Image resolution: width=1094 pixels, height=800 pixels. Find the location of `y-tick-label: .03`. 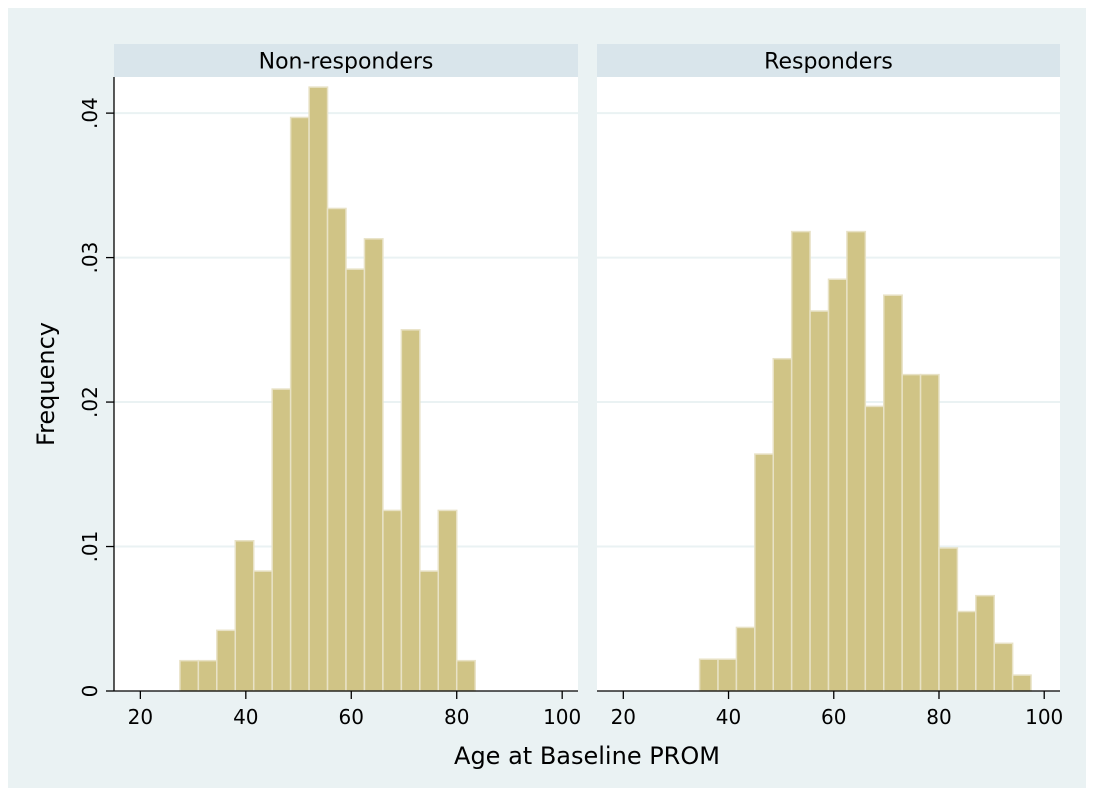

y-tick-label: .03 is located at coordinates (90, 258).